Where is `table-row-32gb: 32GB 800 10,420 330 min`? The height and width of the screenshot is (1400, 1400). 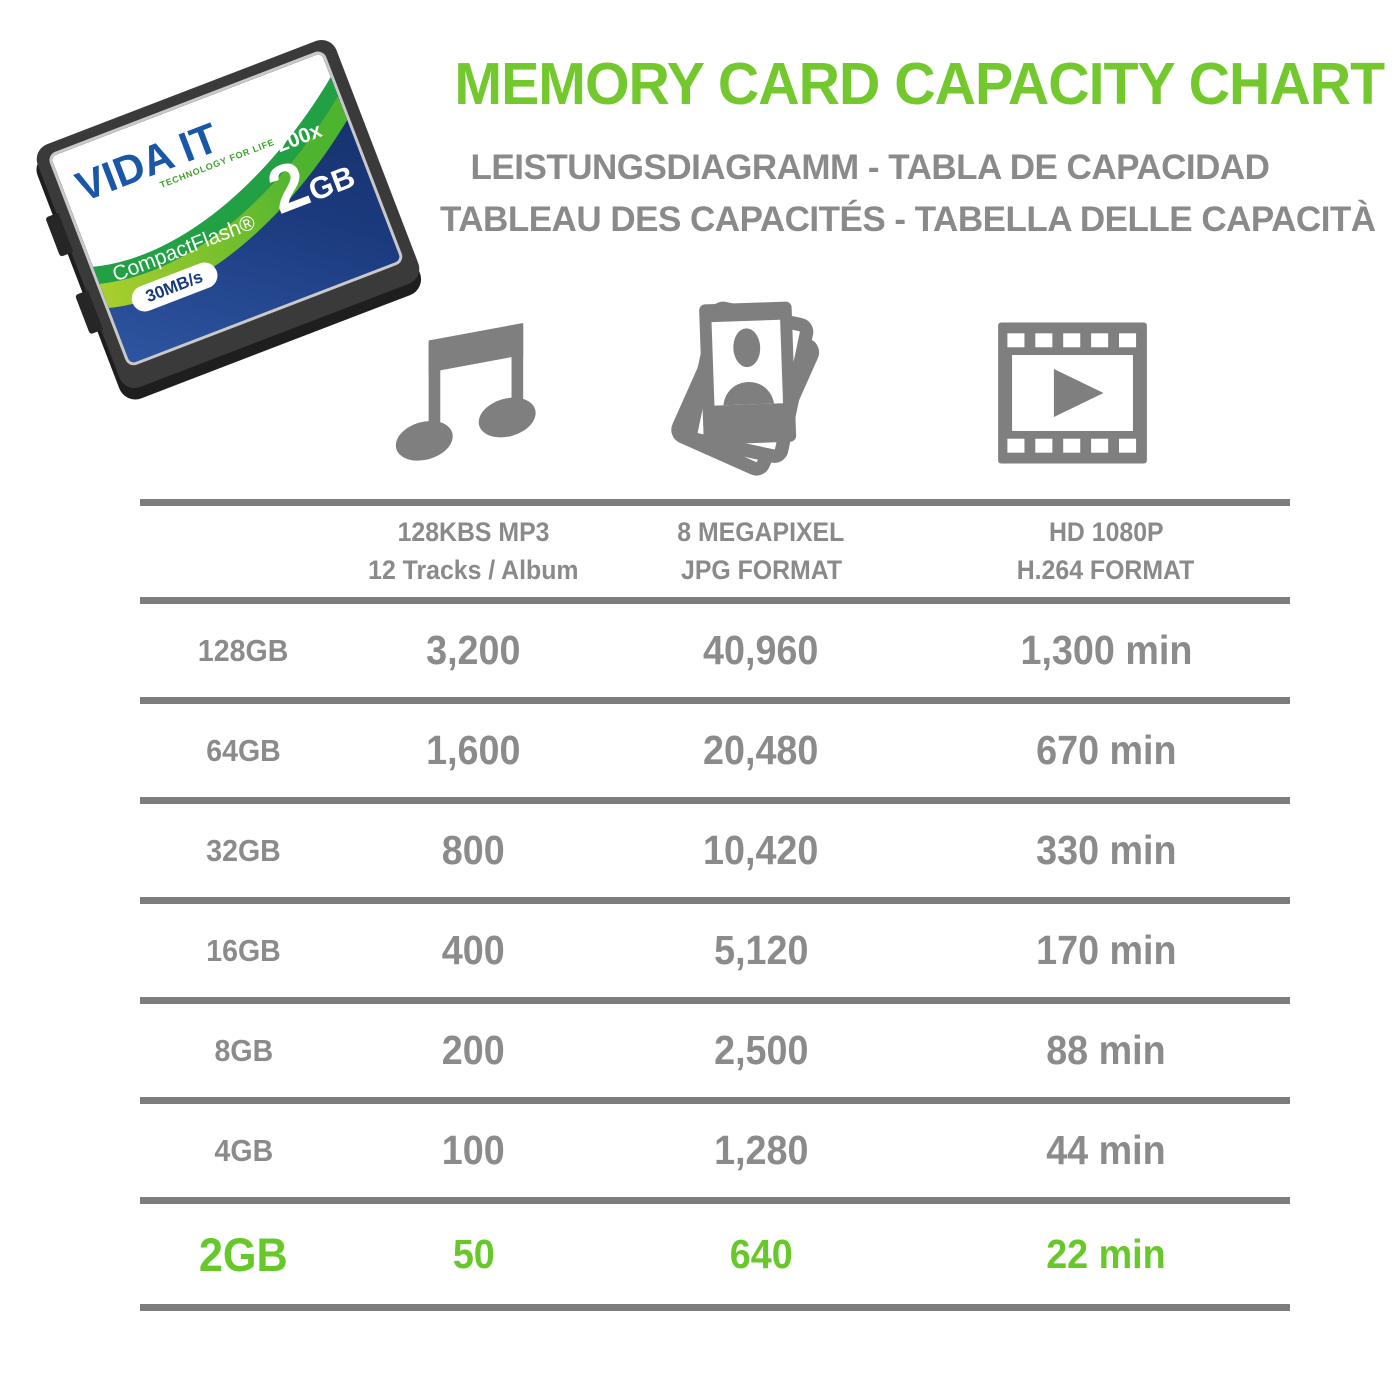 table-row-32gb: 32GB 800 10,420 330 min is located at coordinates (715, 851).